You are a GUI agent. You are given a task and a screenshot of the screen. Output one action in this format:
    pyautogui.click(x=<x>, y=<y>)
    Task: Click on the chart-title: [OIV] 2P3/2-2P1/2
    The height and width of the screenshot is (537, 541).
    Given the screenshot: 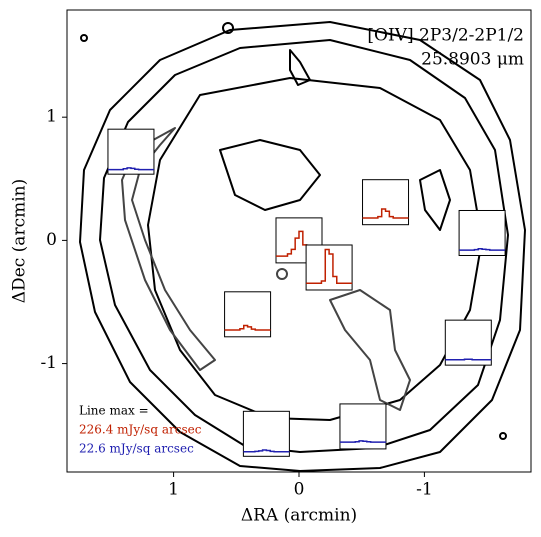 What is the action you would take?
    pyautogui.click(x=445, y=36)
    